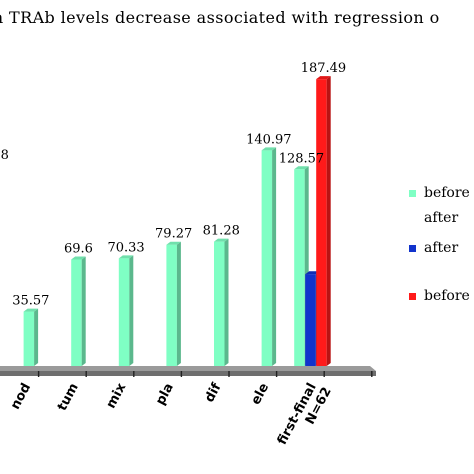 The width and height of the screenshot is (474, 474). Describe the element at coordinates (188, 368) in the screenshot. I see `floor-top` at that location.